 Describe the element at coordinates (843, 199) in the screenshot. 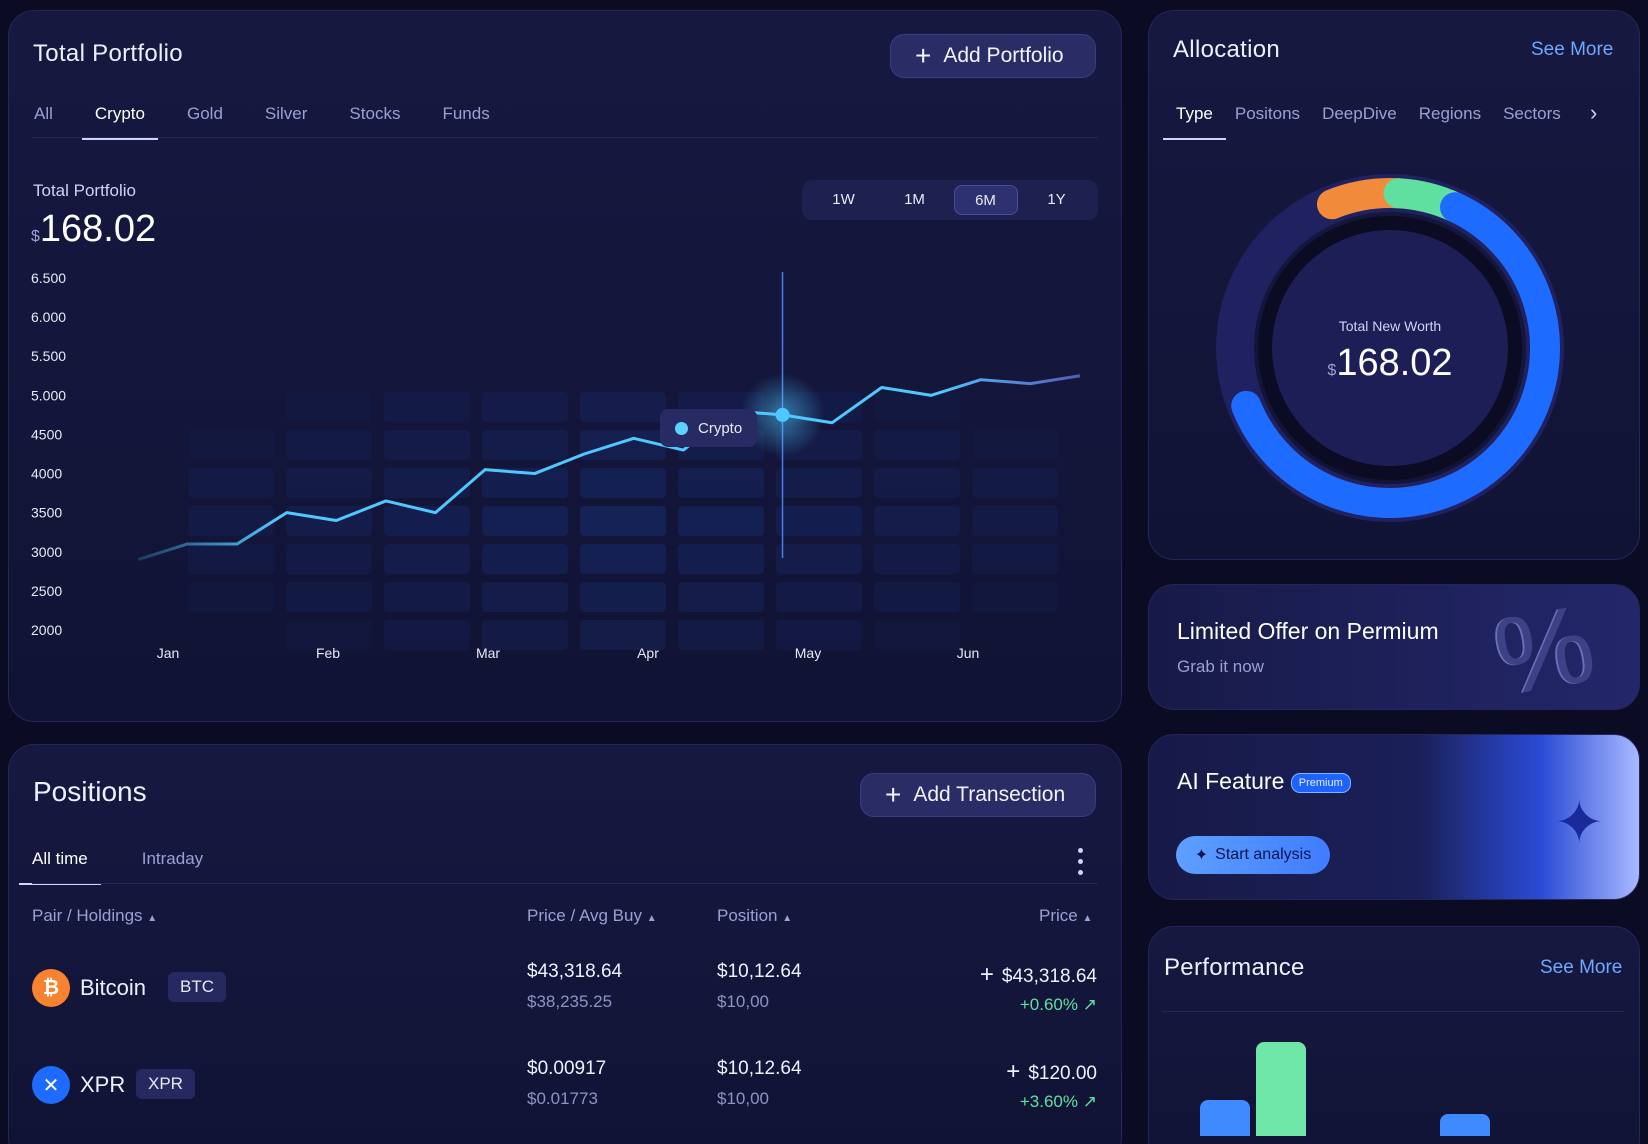

I see `range-1w: 1W` at that location.